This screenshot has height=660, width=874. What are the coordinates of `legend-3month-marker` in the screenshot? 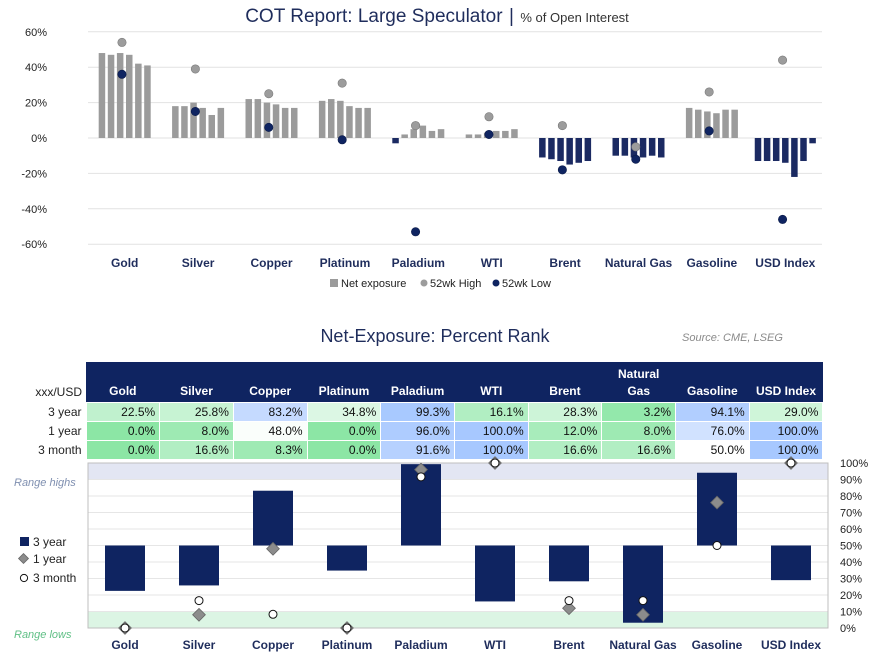 It's located at (24, 578).